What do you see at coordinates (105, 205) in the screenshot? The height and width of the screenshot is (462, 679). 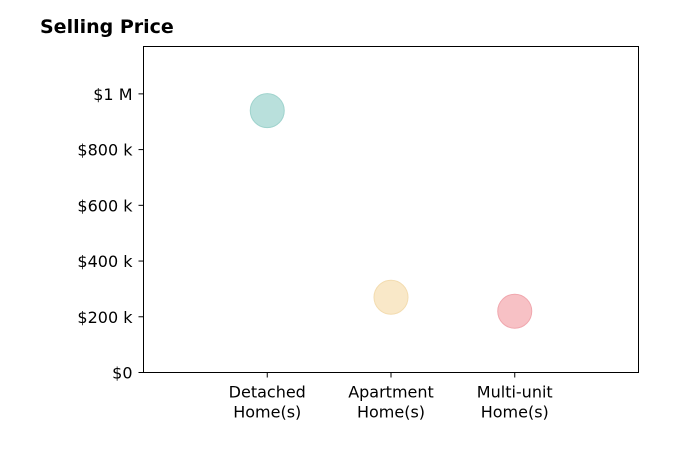 I see `y-tick-label: $600 k` at bounding box center [105, 205].